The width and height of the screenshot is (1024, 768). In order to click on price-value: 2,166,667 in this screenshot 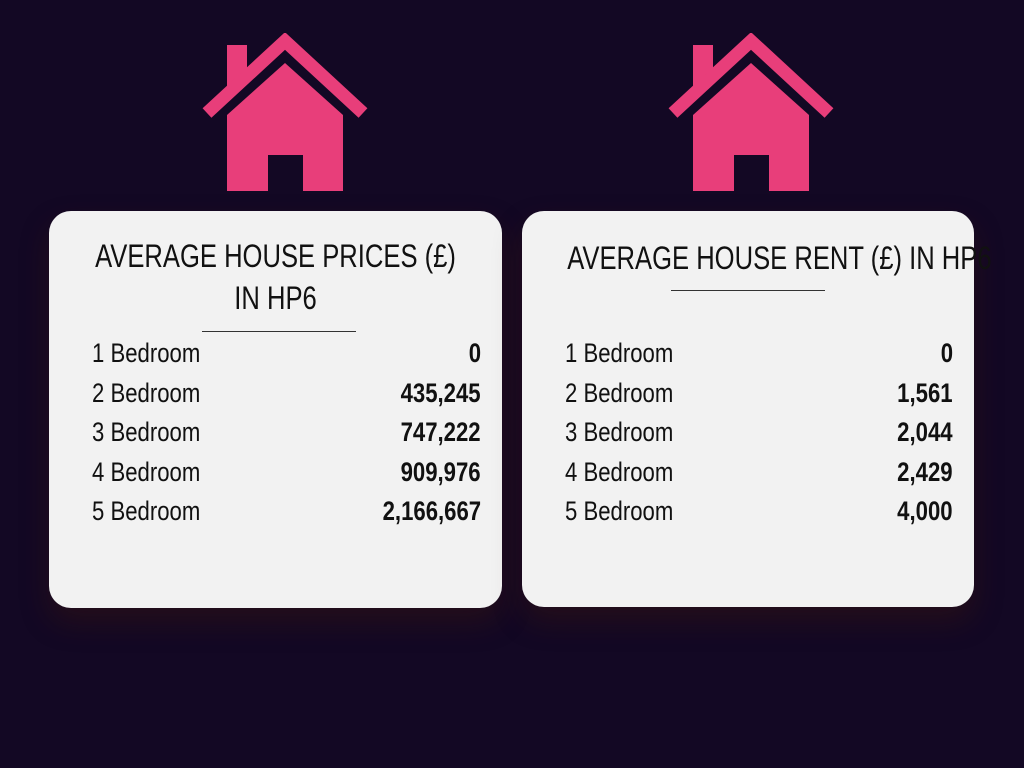, I will do `click(431, 511)`.